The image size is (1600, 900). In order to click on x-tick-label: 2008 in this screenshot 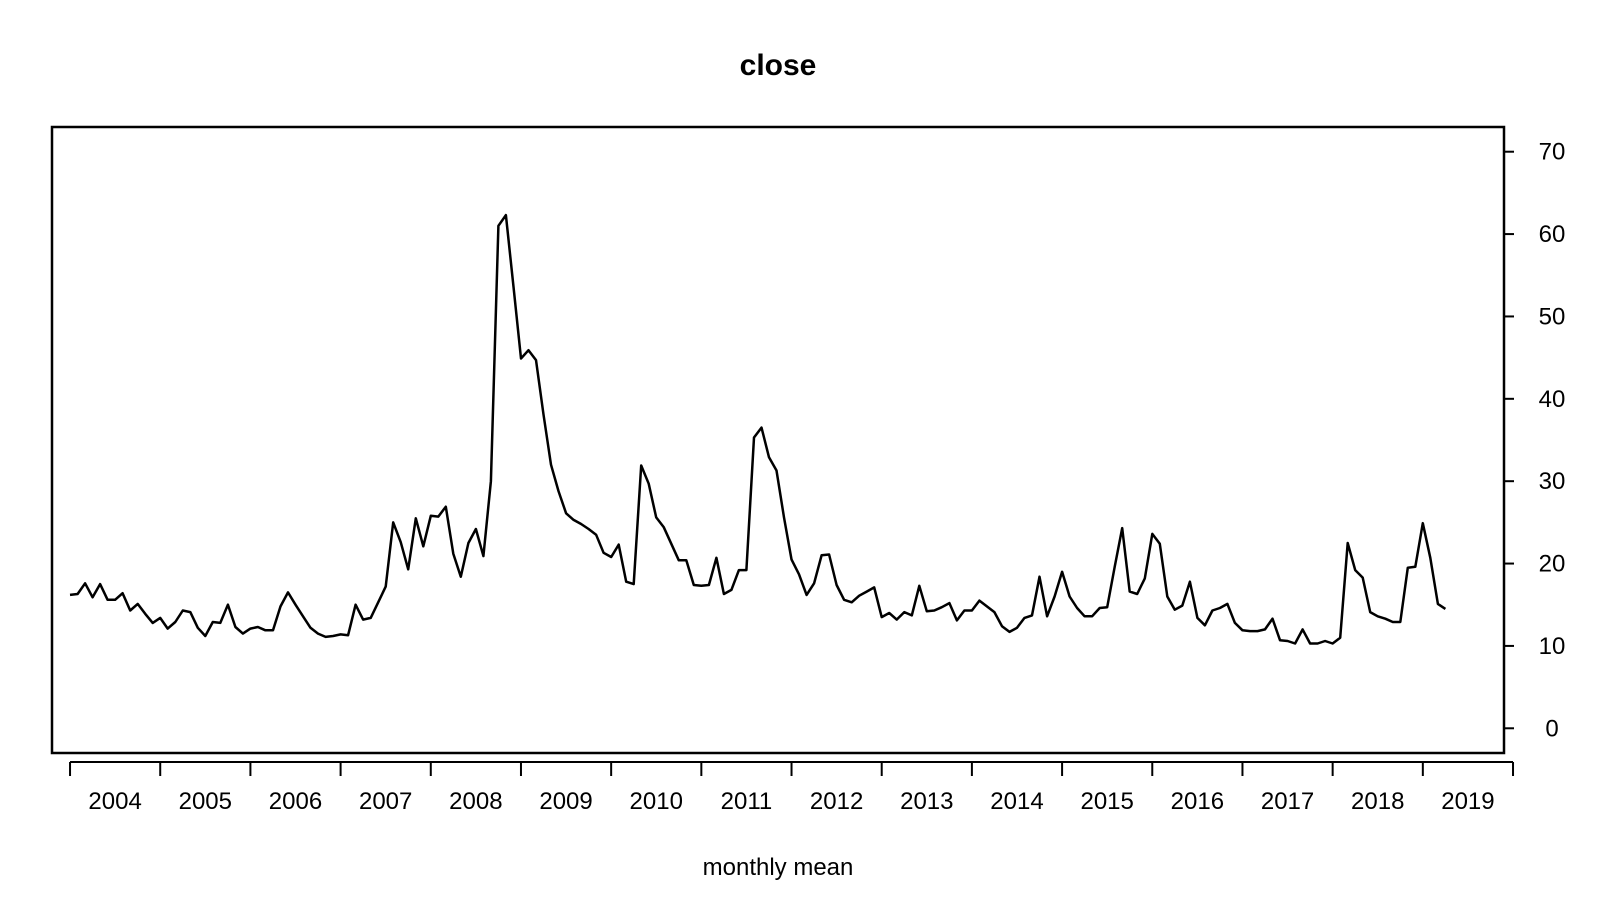, I will do `click(475, 801)`.